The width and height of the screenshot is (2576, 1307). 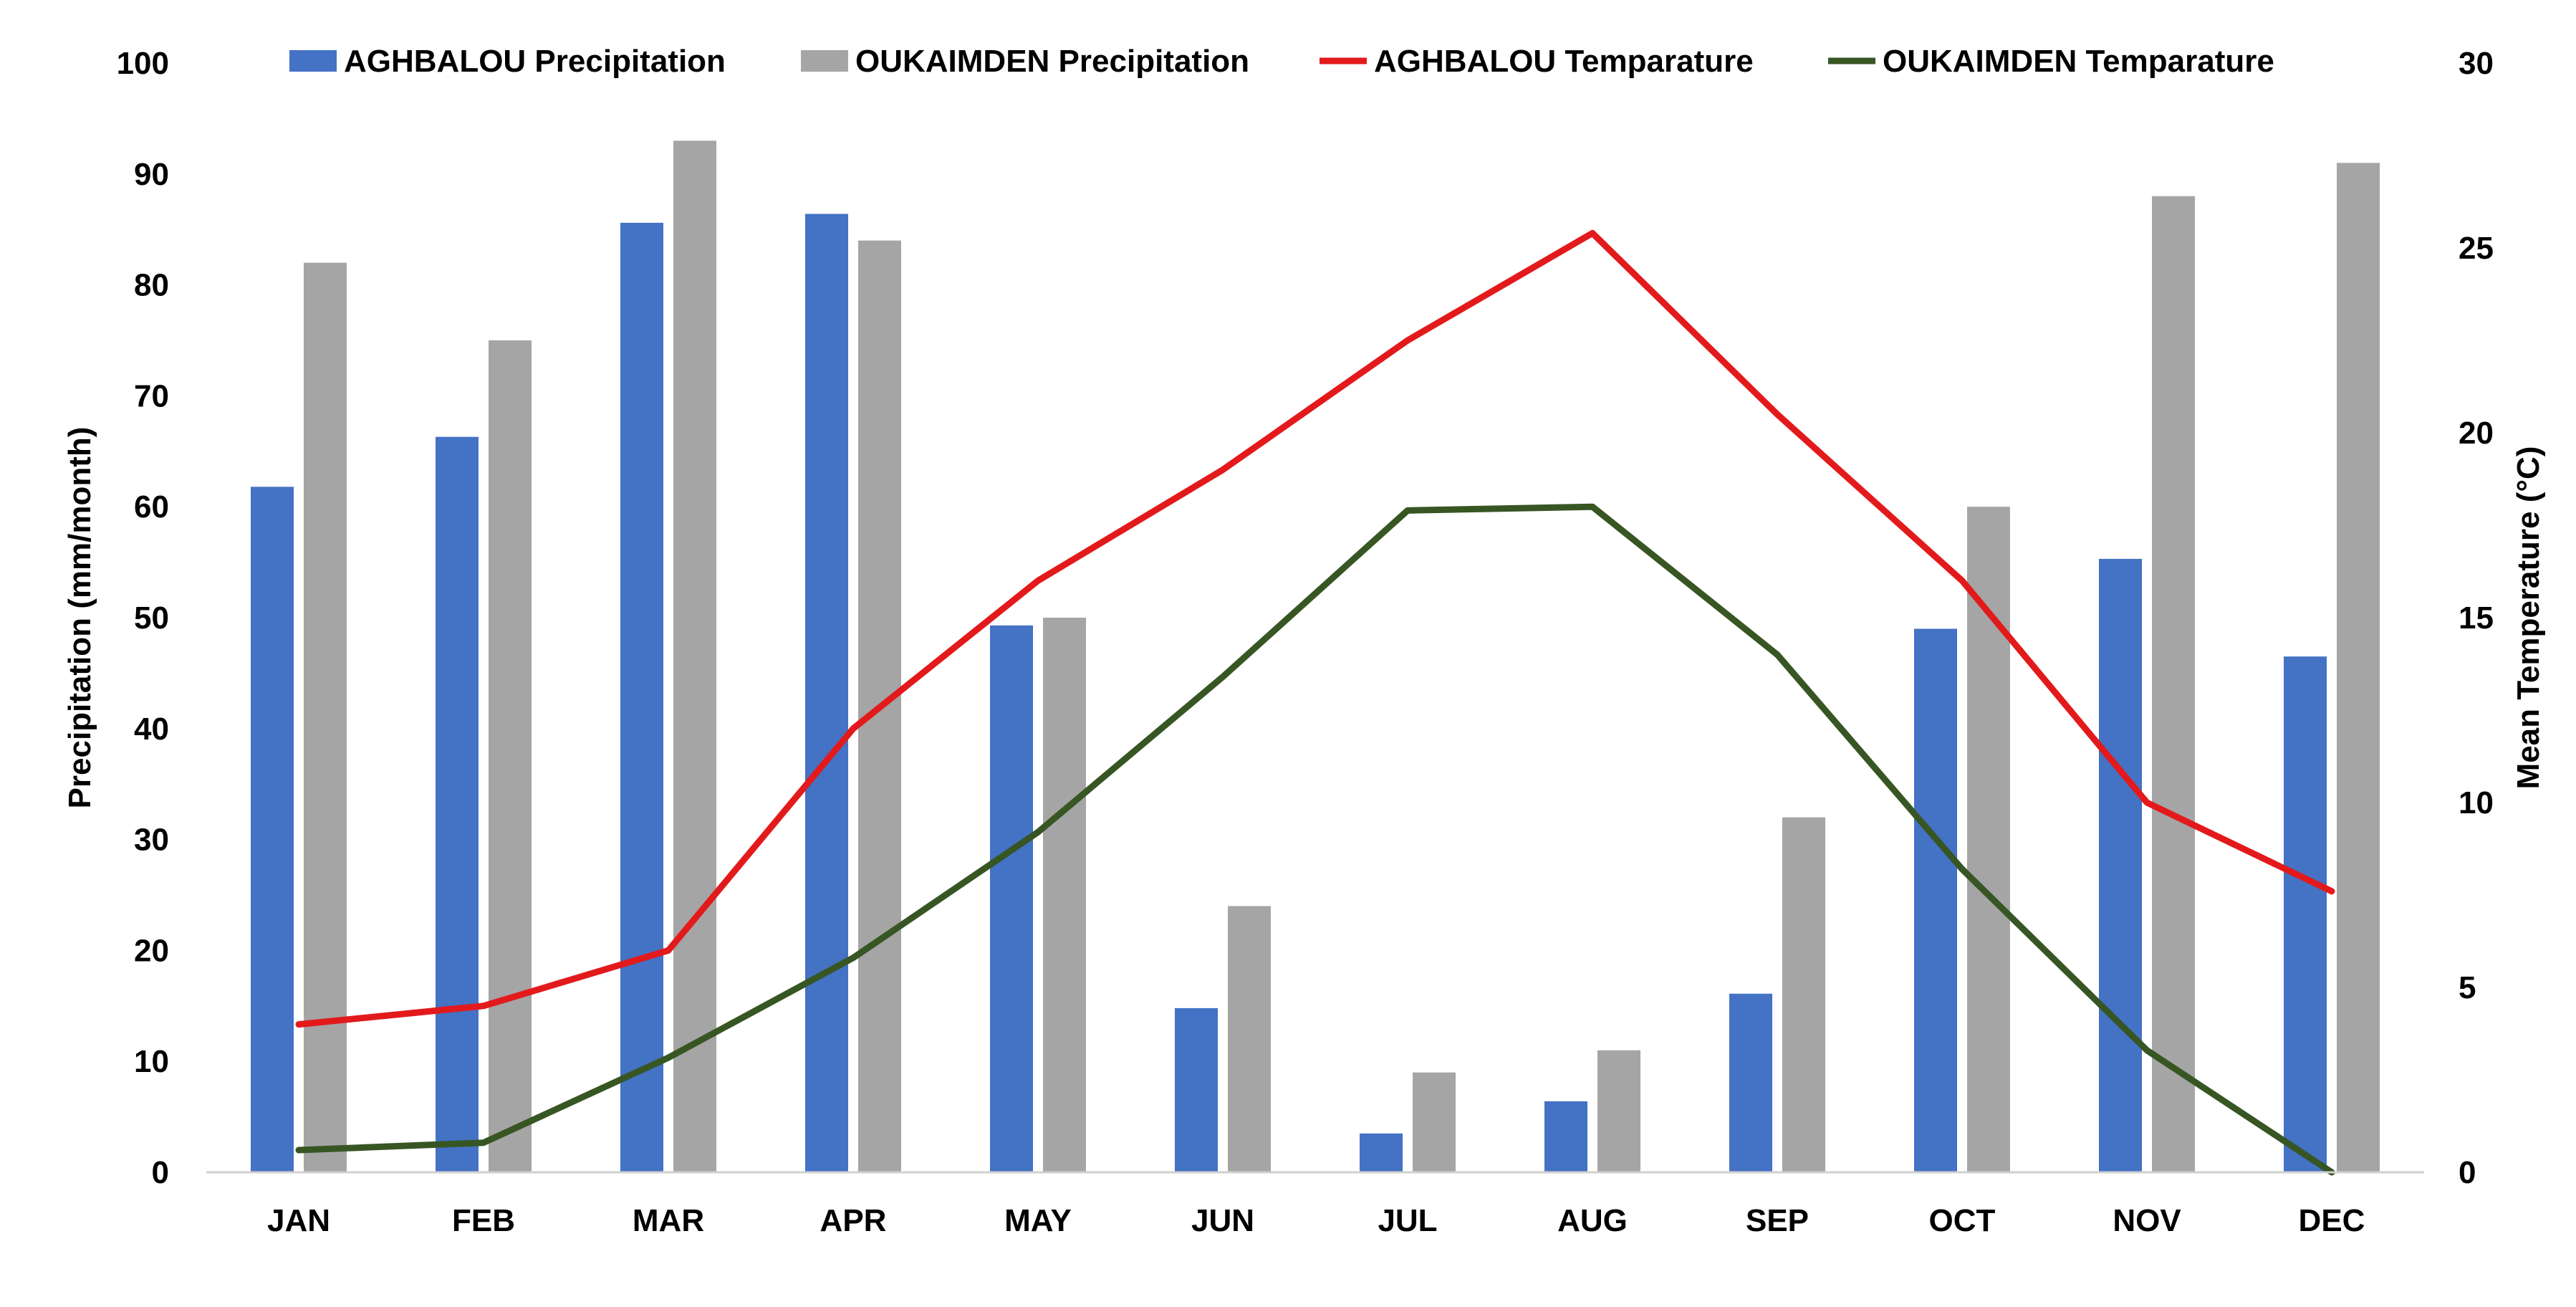 What do you see at coordinates (2477, 249) in the screenshot?
I see `y2-tick-label: 25` at bounding box center [2477, 249].